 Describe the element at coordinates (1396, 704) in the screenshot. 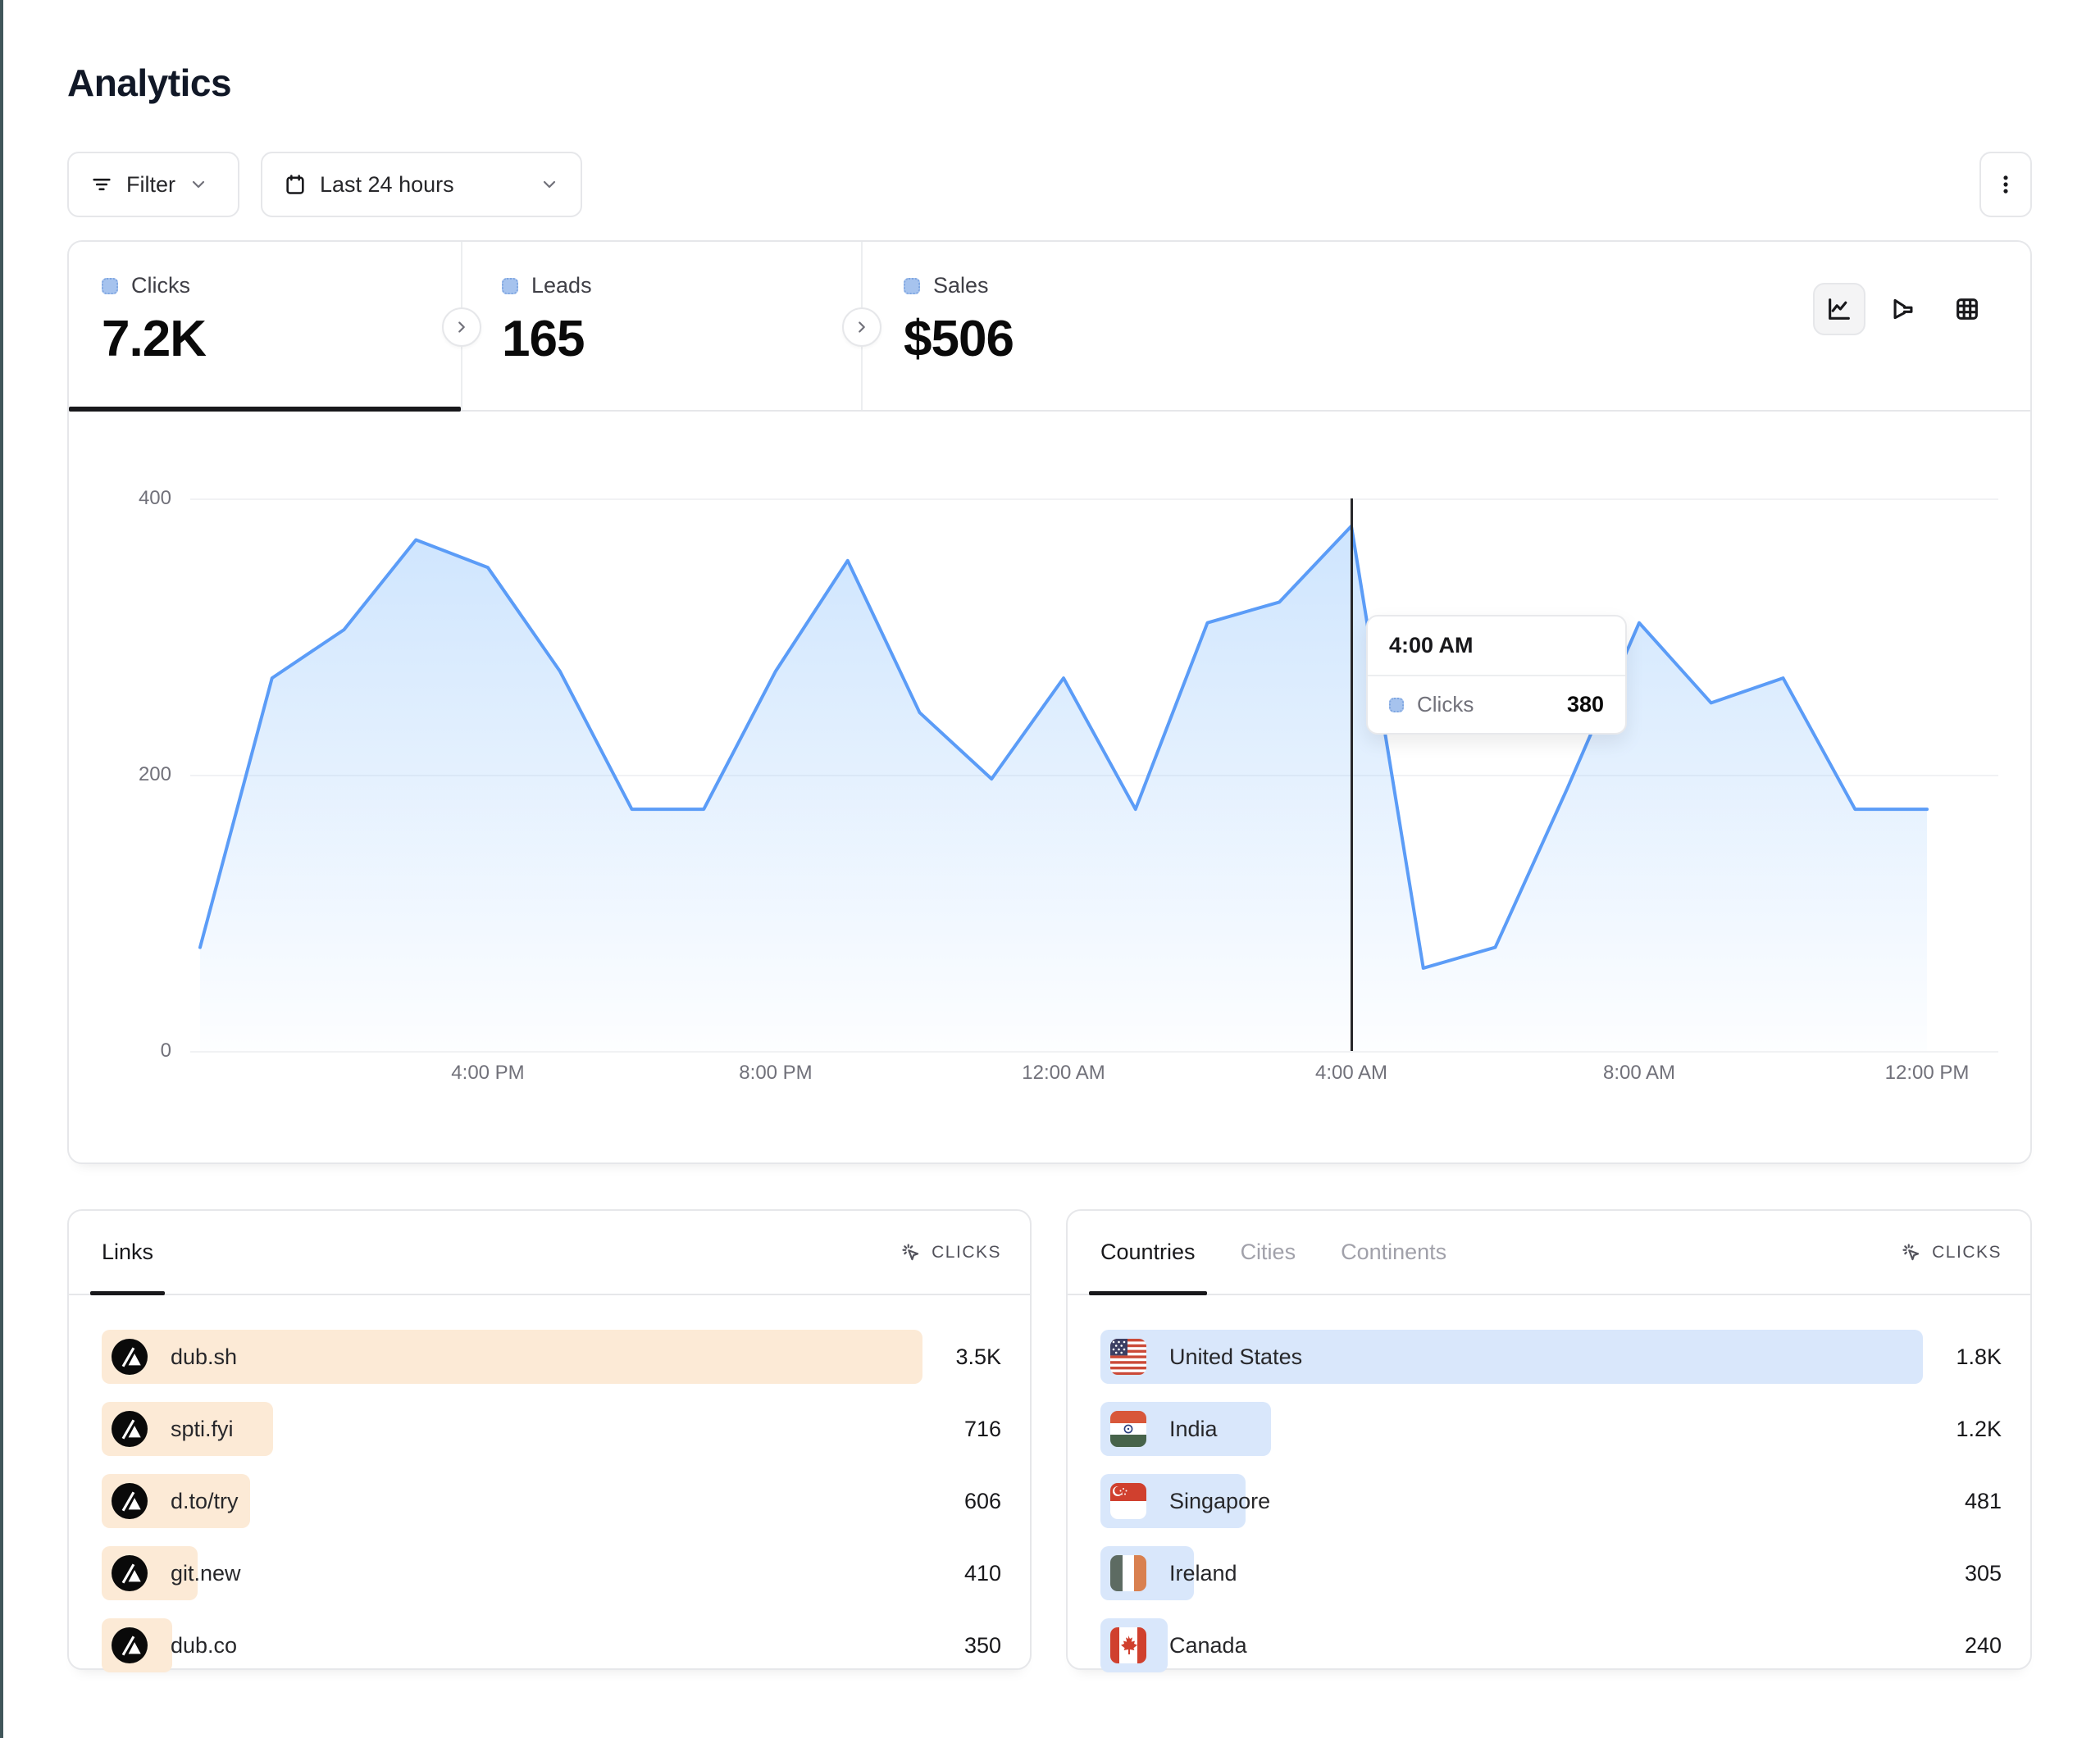

I see `tooltip-legend-chip` at that location.